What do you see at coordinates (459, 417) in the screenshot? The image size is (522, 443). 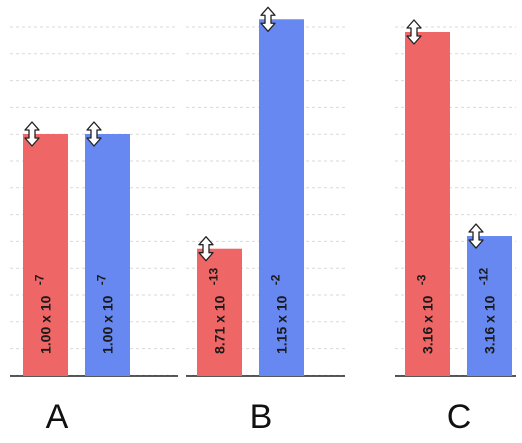 I see `panel-label: C` at bounding box center [459, 417].